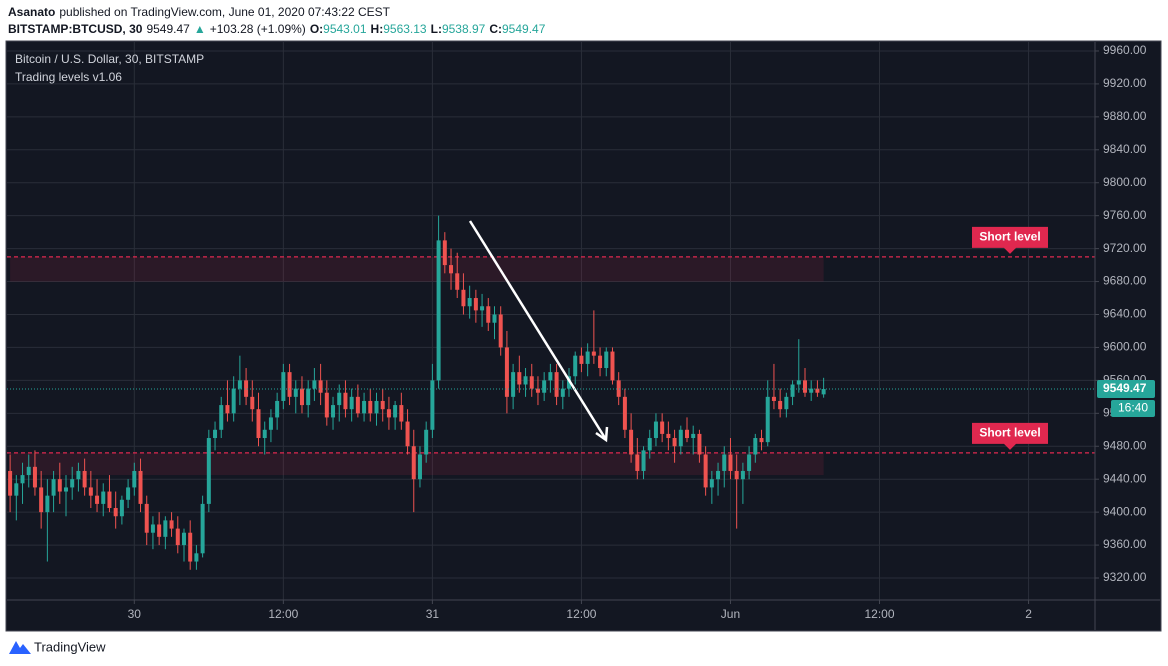  I want to click on x-tick-label: 31, so click(433, 614).